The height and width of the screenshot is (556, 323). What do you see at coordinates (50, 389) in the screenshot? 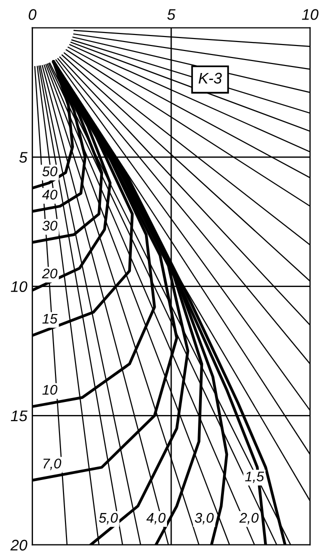
I see `series-label: 10` at bounding box center [50, 389].